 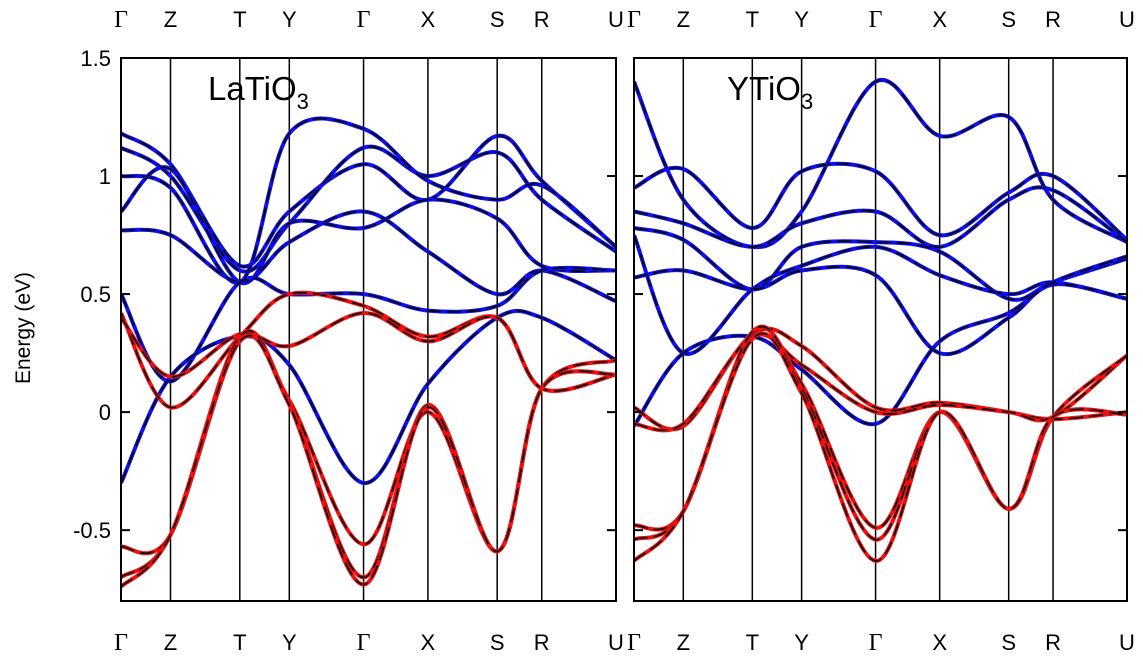 What do you see at coordinates (95, 294) in the screenshot?
I see `y-tick-label: 0.5` at bounding box center [95, 294].